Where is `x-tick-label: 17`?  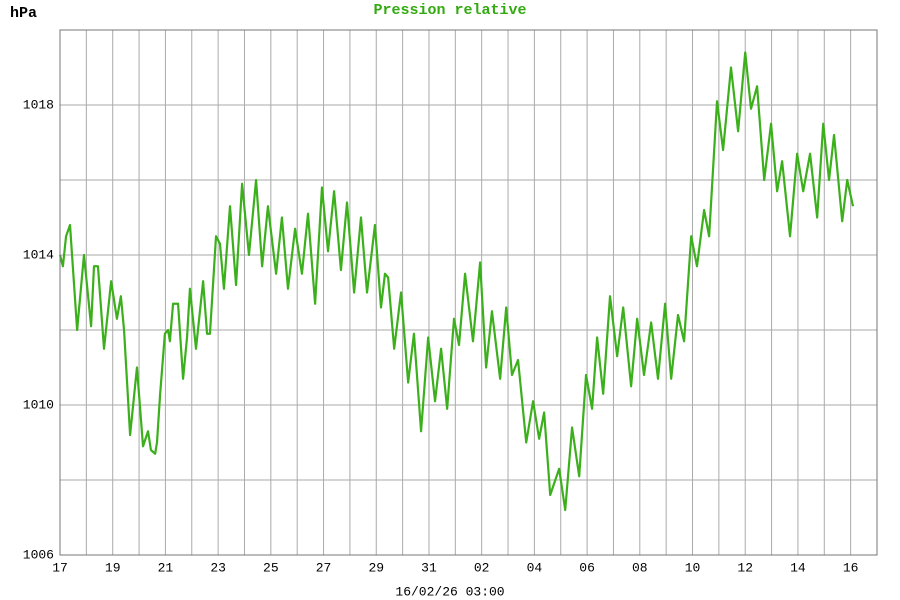 x-tick-label: 17 is located at coordinates (60, 567).